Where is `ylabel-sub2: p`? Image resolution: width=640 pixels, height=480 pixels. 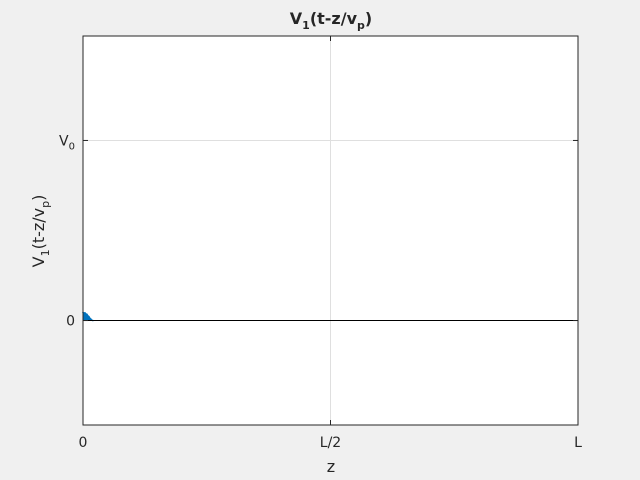 ylabel-sub2: p is located at coordinates (45, 204).